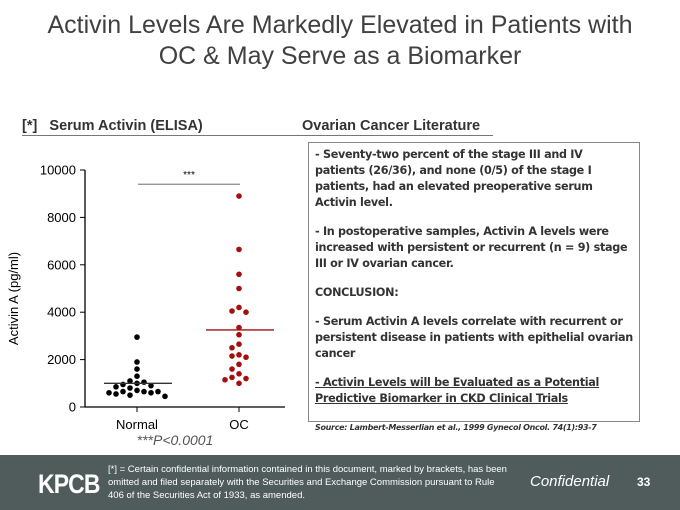 This screenshot has height=510, width=680. What do you see at coordinates (357, 292) in the screenshot?
I see `literature-conclusion-heading: CONCLUSION:` at bounding box center [357, 292].